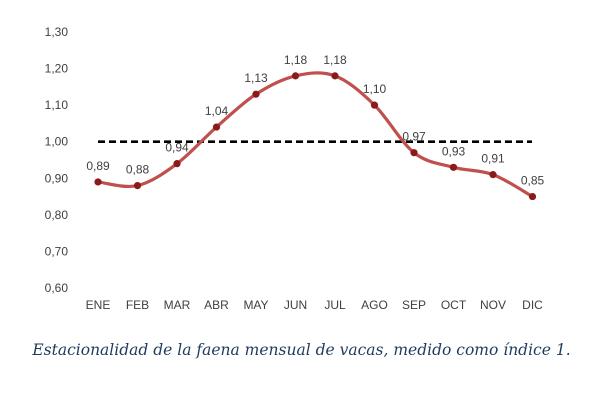 The height and width of the screenshot is (400, 603). Describe the element at coordinates (98, 305) in the screenshot. I see `x-tick-label: ENE` at that location.